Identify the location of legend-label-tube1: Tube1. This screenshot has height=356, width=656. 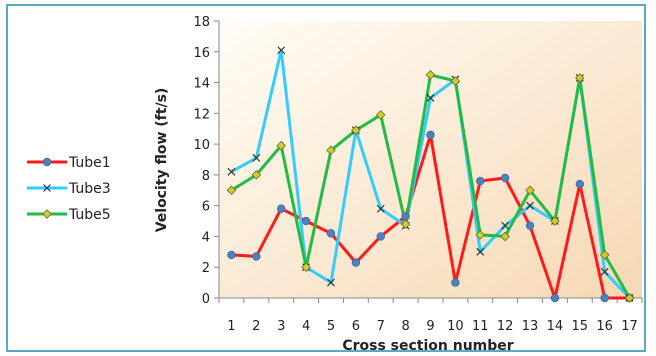
(89, 163).